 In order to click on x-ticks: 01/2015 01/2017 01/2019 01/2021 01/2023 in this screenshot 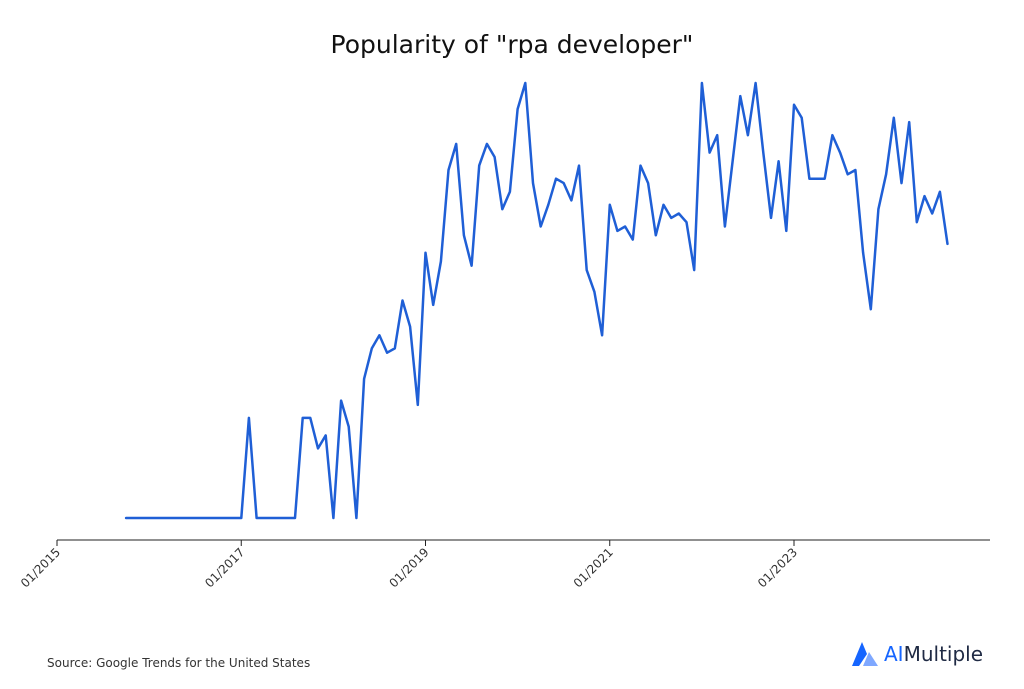, I will do `click(409, 565)`.